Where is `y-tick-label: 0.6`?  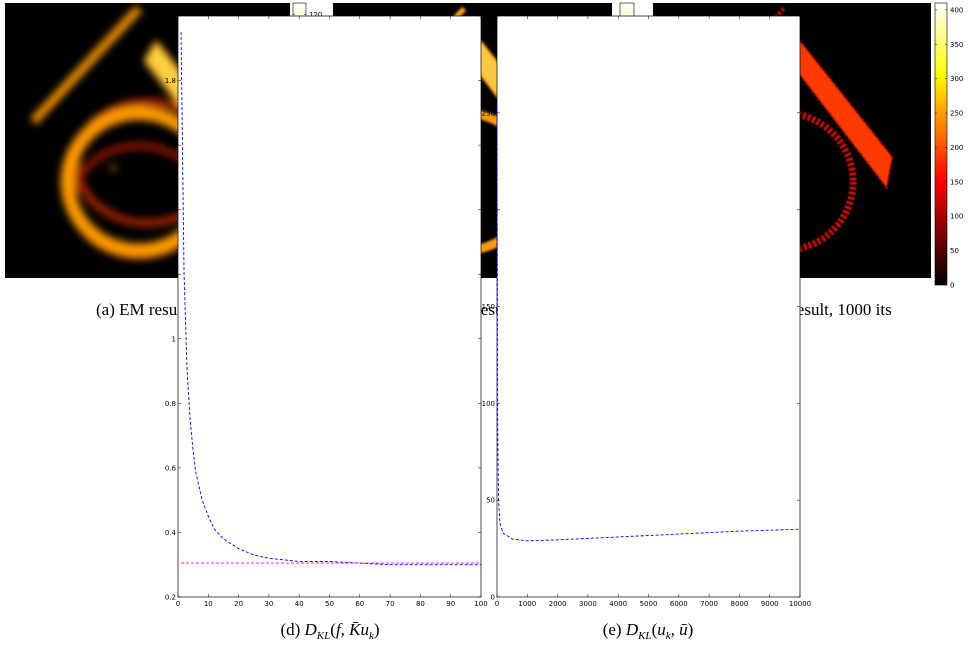 y-tick-label: 0.6 is located at coordinates (171, 468).